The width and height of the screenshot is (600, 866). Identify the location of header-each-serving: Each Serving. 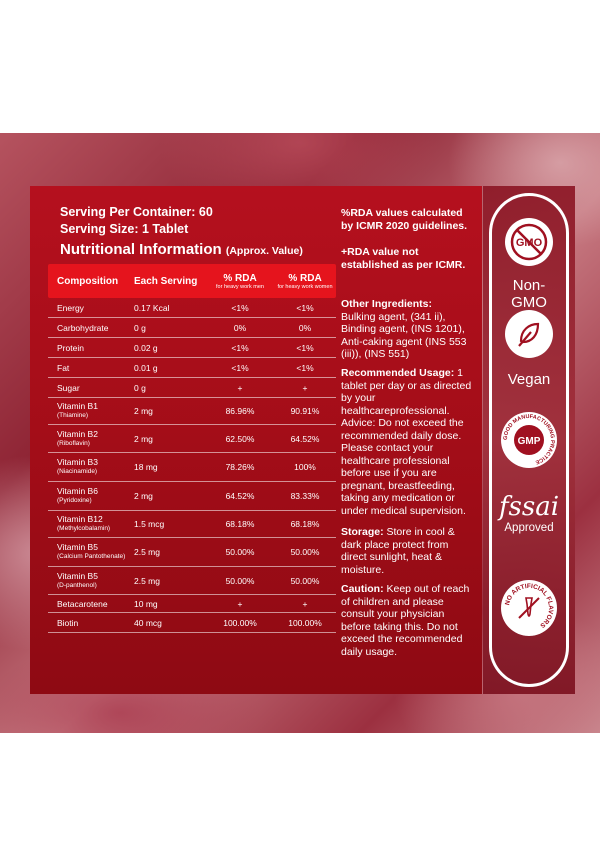
(166, 281).